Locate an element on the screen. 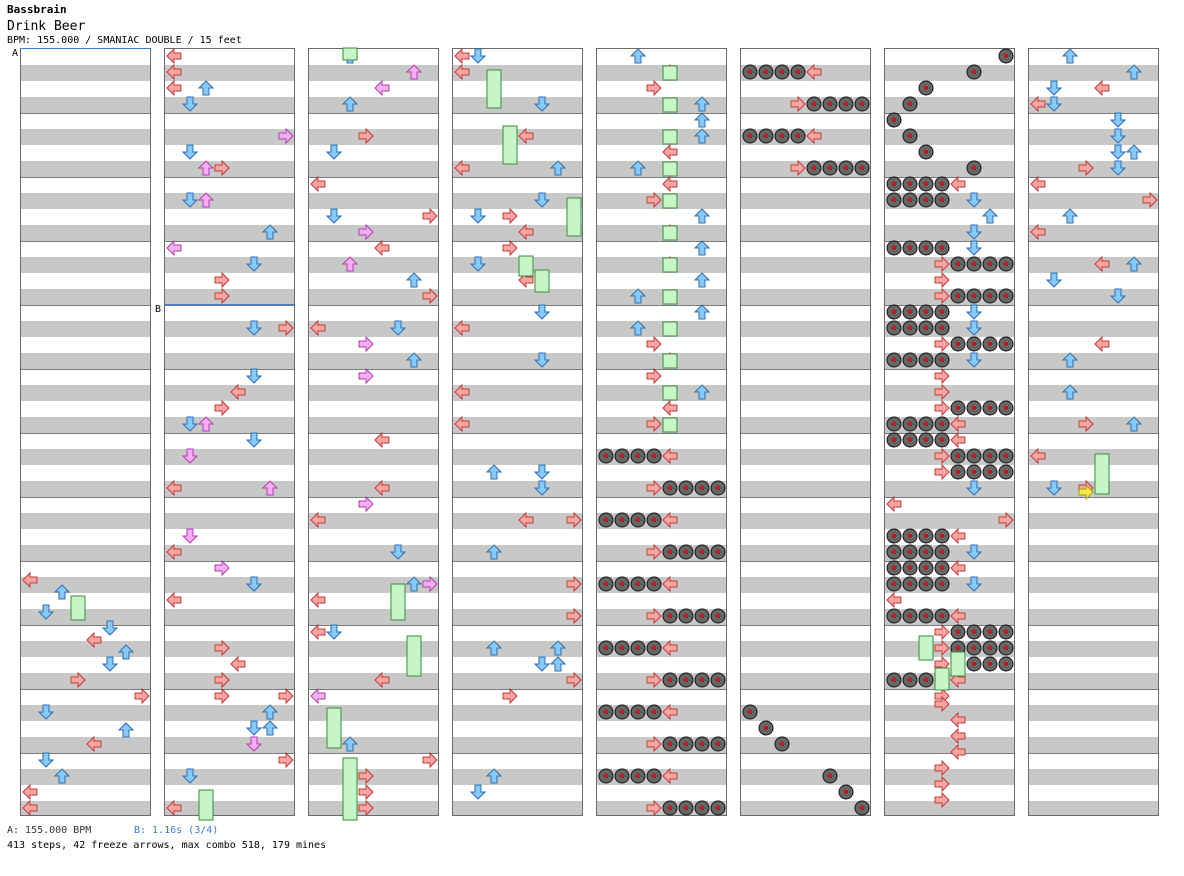 The width and height of the screenshot is (1184, 876). stop-marker-label: B is located at coordinates (158, 309).